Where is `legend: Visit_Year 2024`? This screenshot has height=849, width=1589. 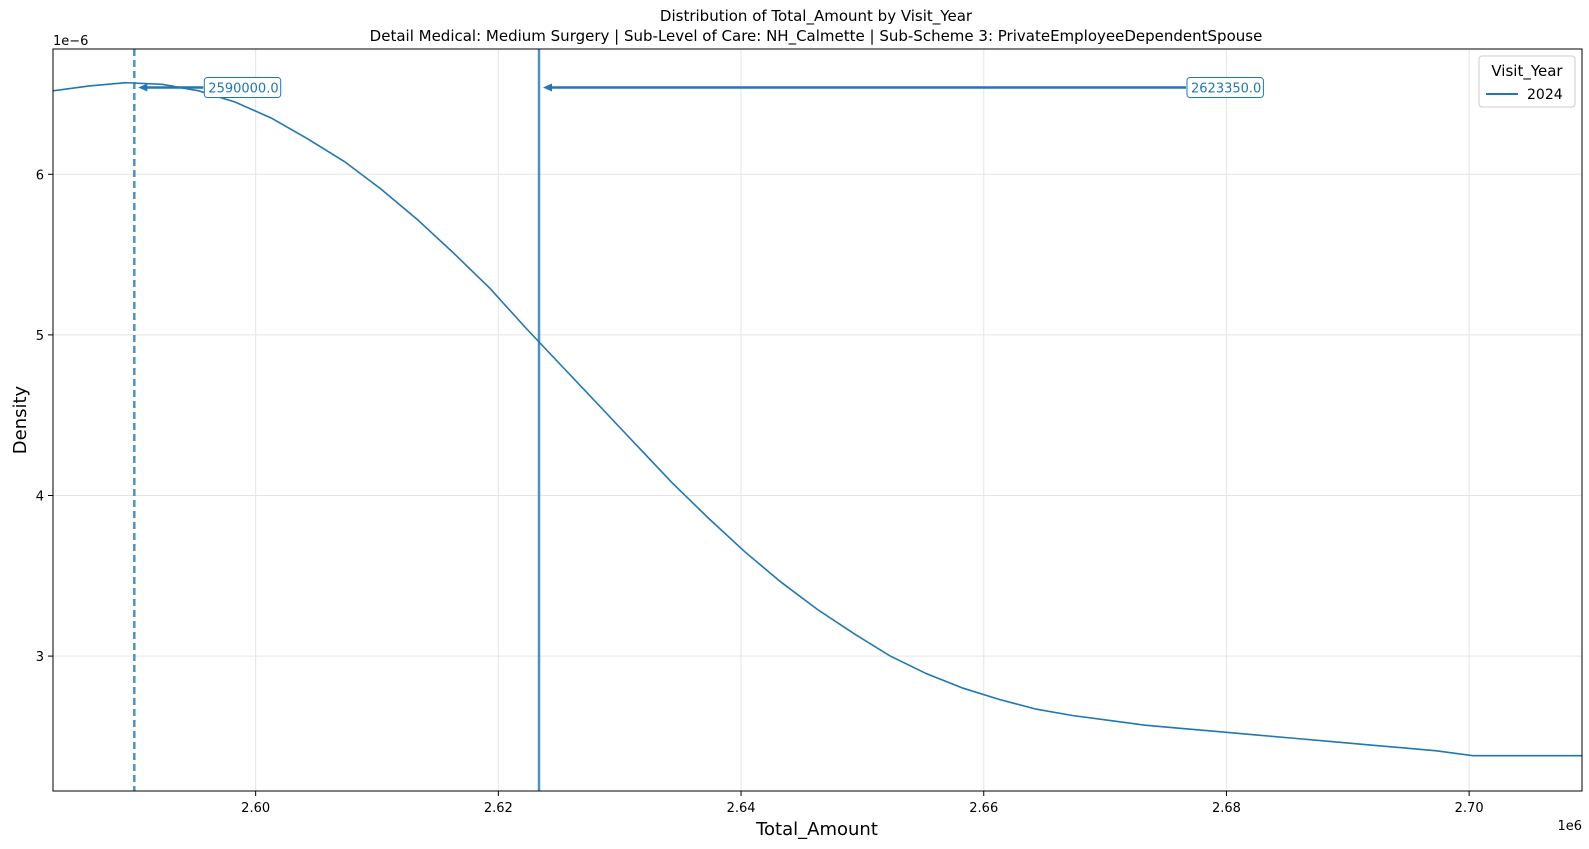 legend: Visit_Year 2024 is located at coordinates (1527, 81).